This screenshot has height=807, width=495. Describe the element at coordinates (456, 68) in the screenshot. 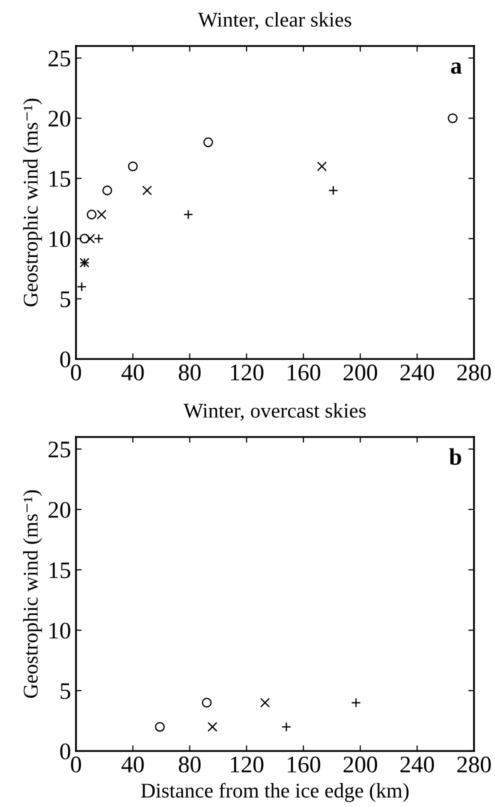

I see `annotation: a` at that location.